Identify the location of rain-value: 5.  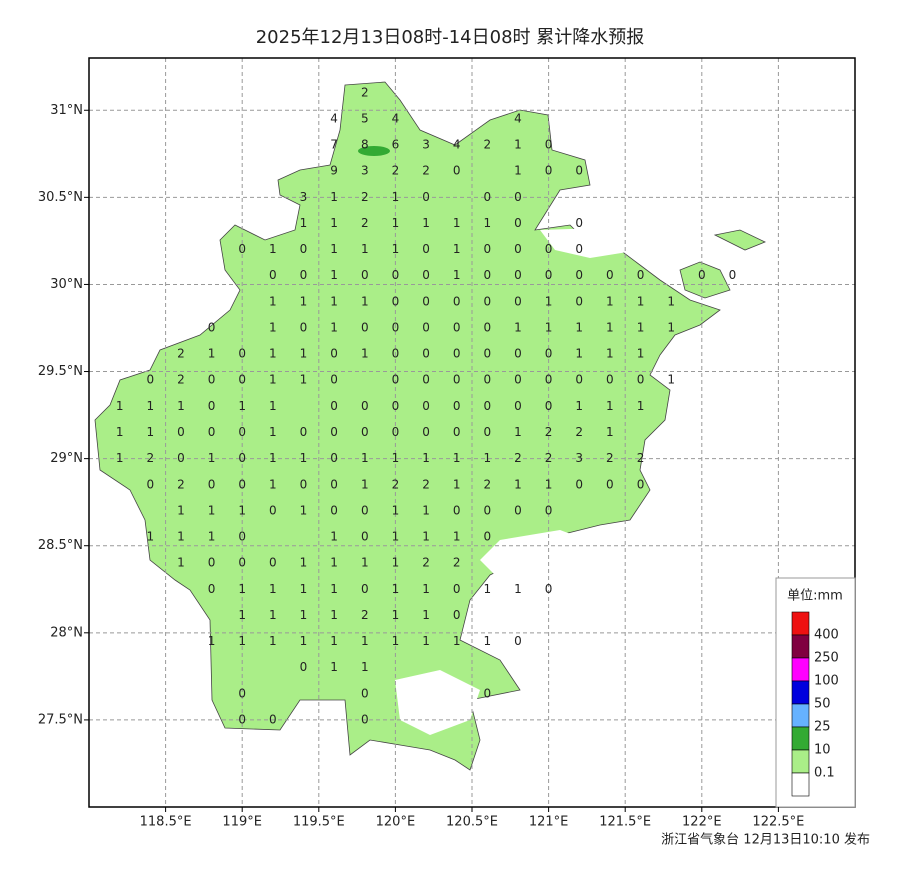
(365, 118).